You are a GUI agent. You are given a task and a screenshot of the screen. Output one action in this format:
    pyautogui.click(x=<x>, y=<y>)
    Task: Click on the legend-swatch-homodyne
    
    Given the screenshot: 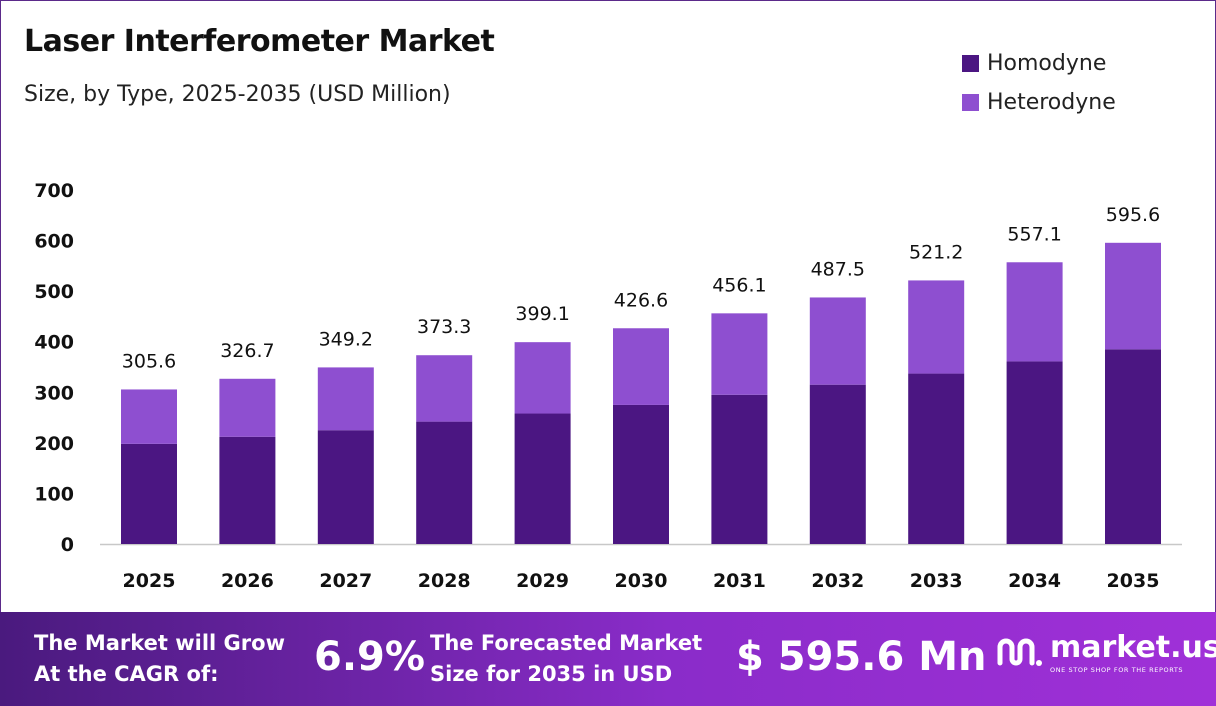 What is the action you would take?
    pyautogui.click(x=970, y=63)
    